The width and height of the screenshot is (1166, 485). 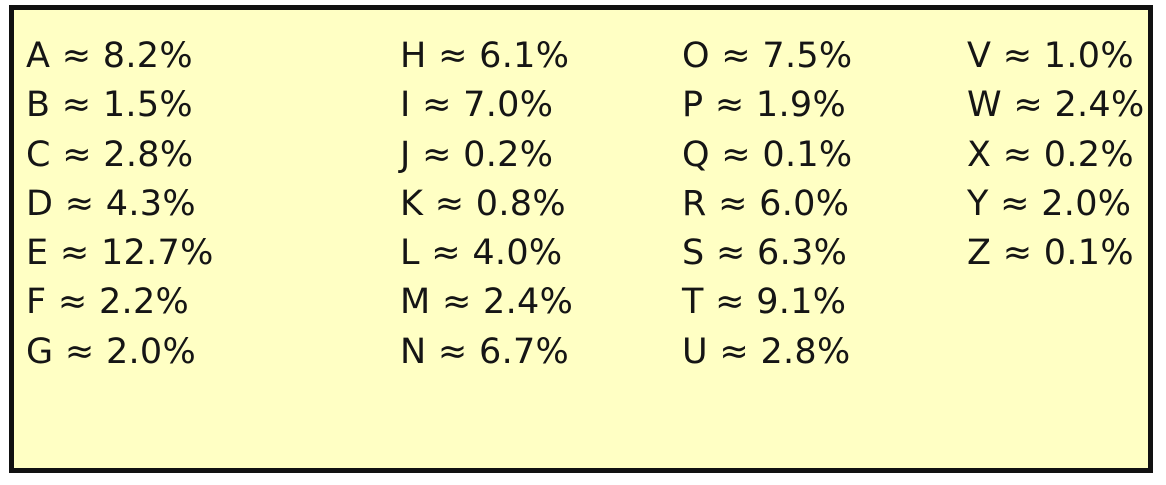 I want to click on letter-label: N, so click(x=413, y=351).